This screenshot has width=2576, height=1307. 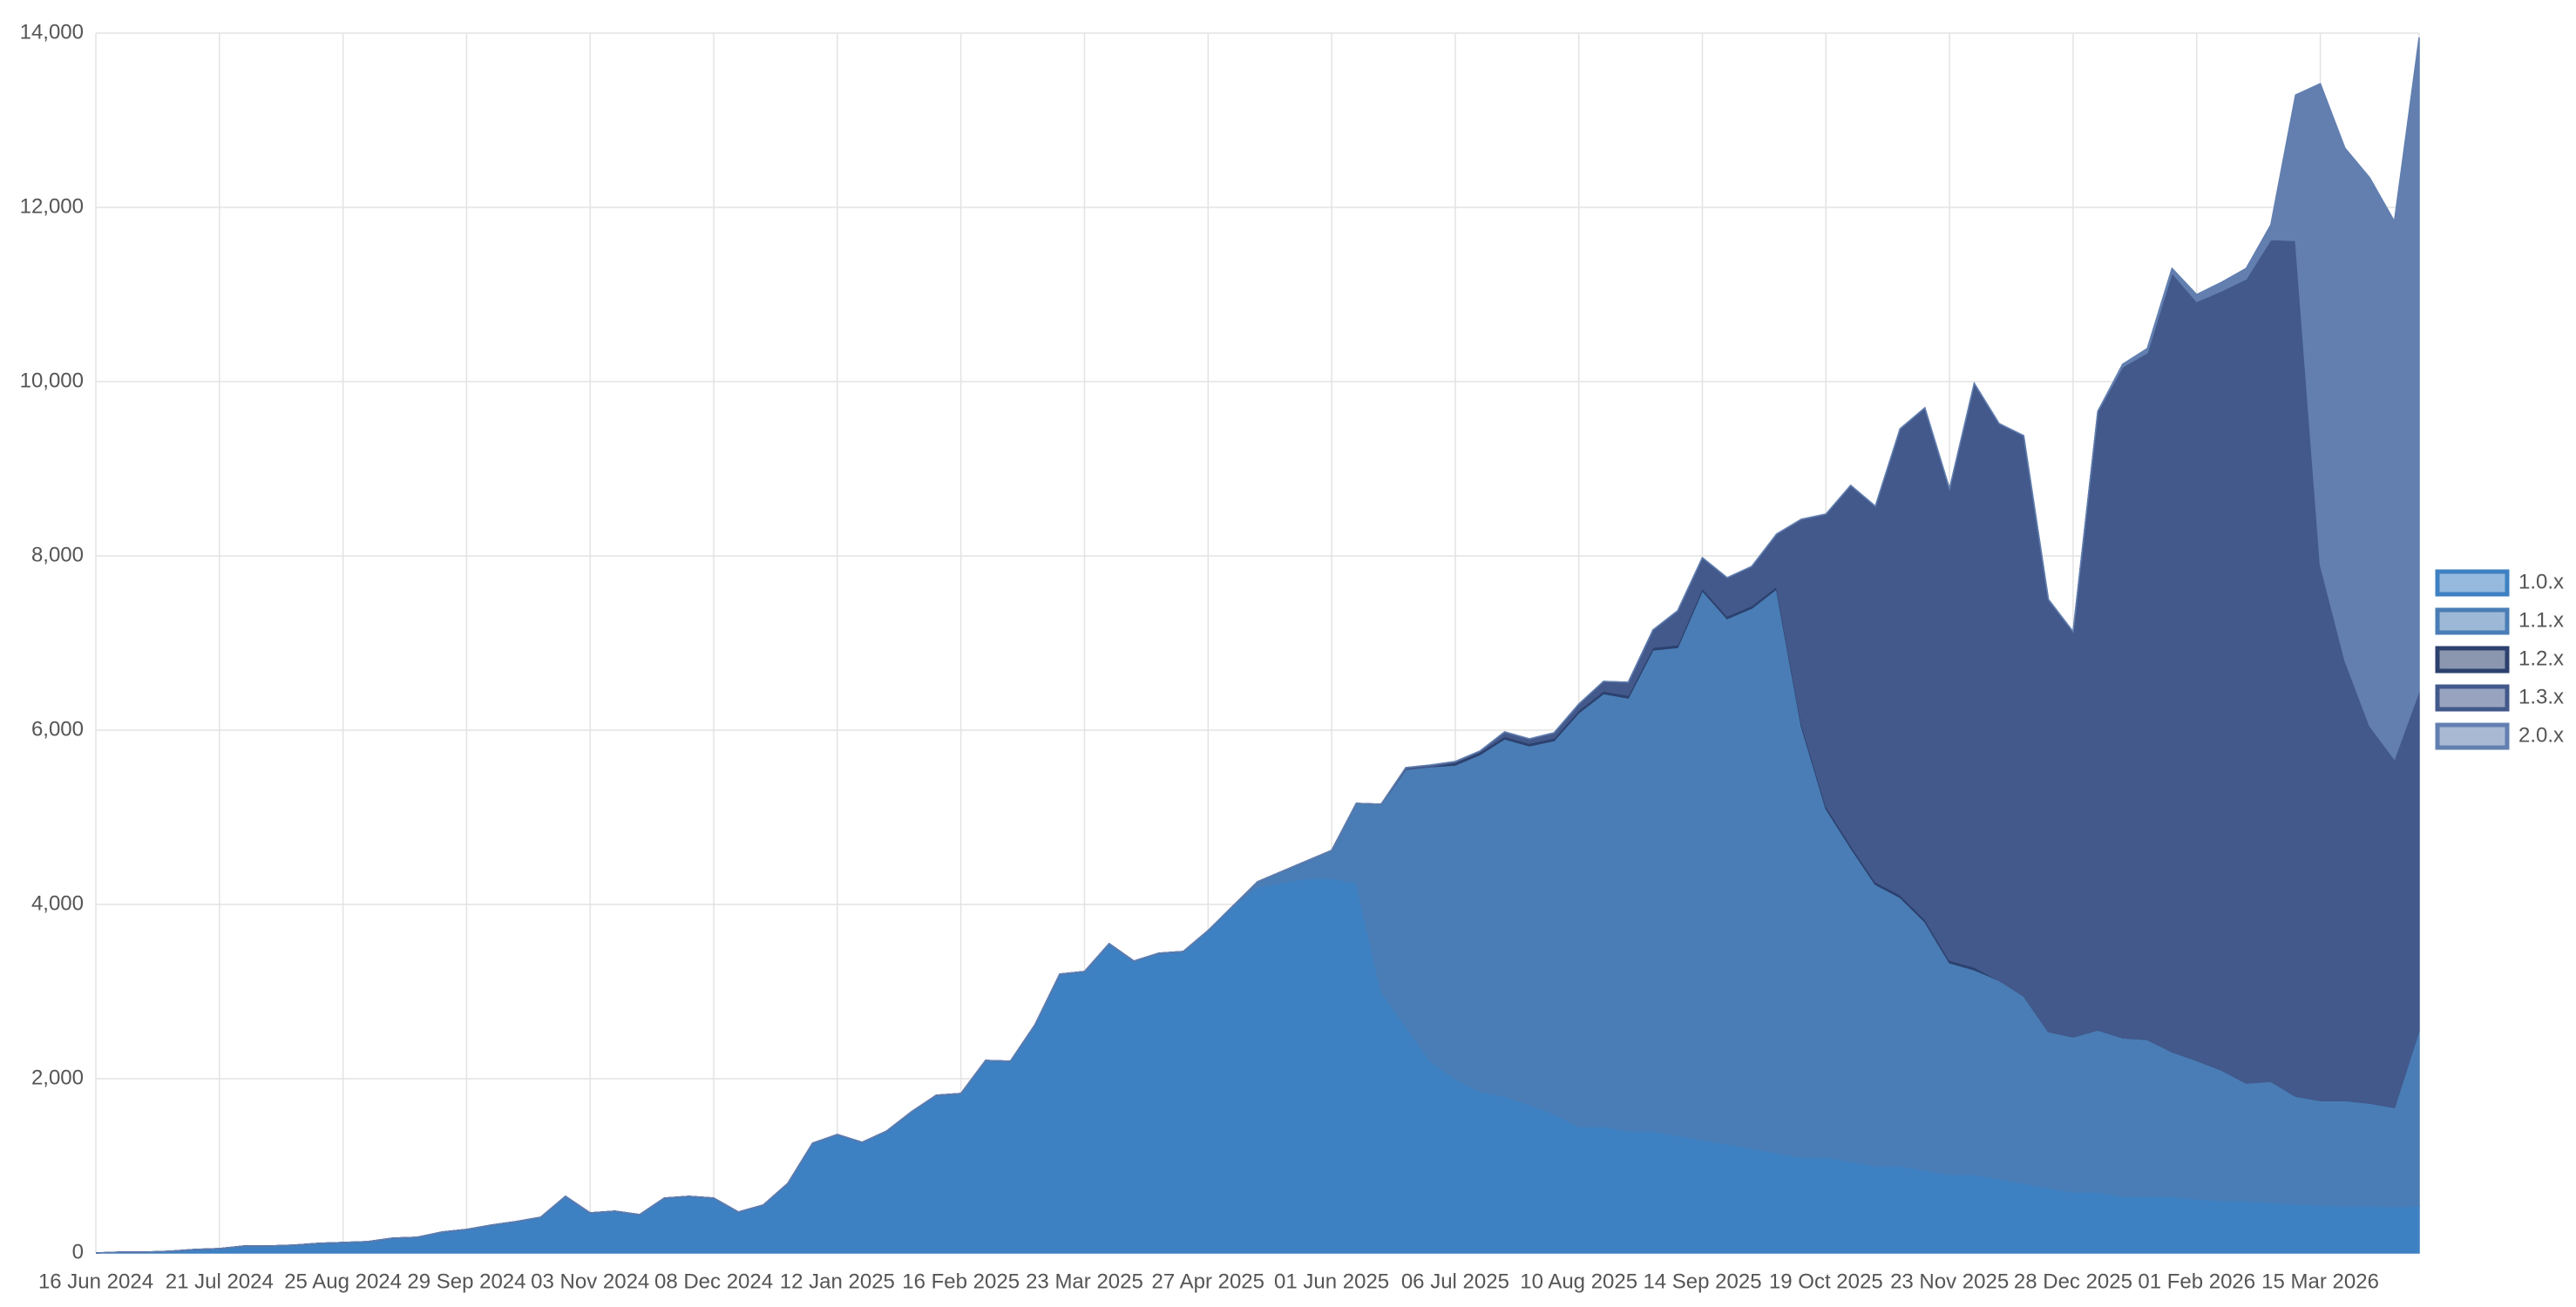 What do you see at coordinates (838, 1281) in the screenshot?
I see `x-tick-label: 12 Jan 2025` at bounding box center [838, 1281].